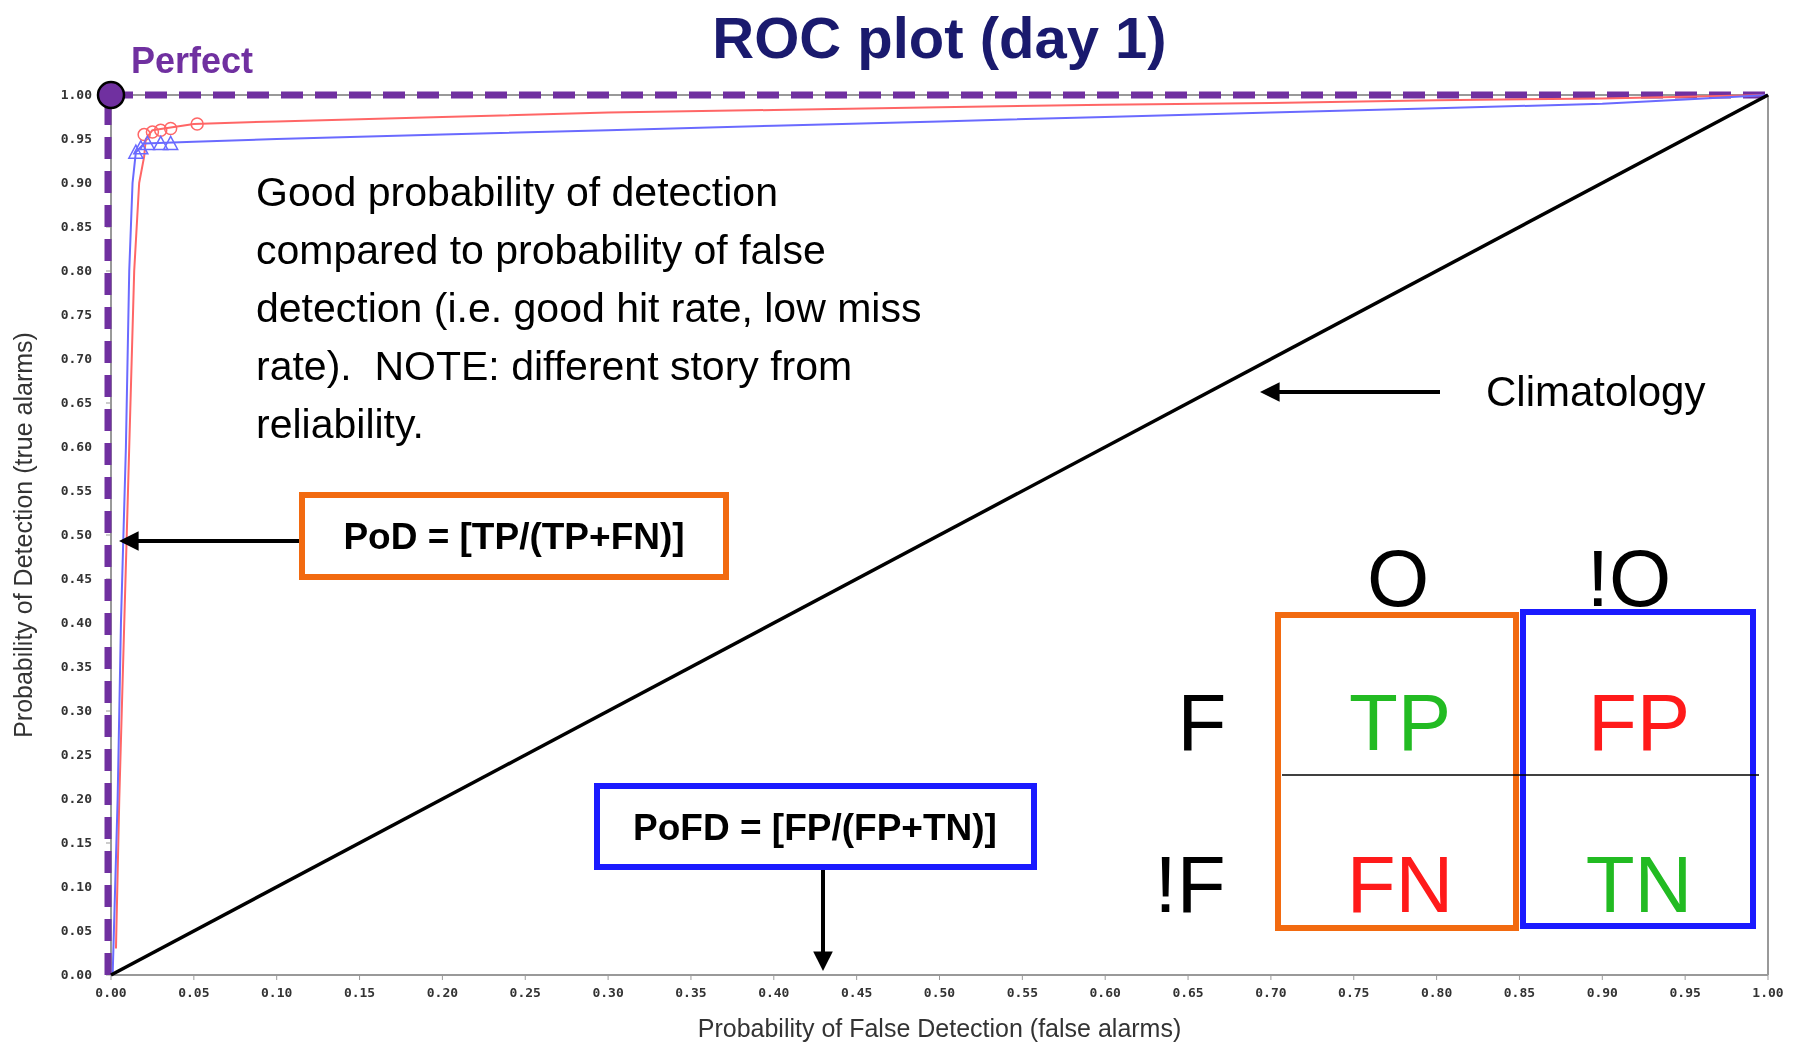 Image resolution: width=1812 pixels, height=1054 pixels. What do you see at coordinates (76, 534) in the screenshot?
I see `y-tick-label: 0.50` at bounding box center [76, 534].